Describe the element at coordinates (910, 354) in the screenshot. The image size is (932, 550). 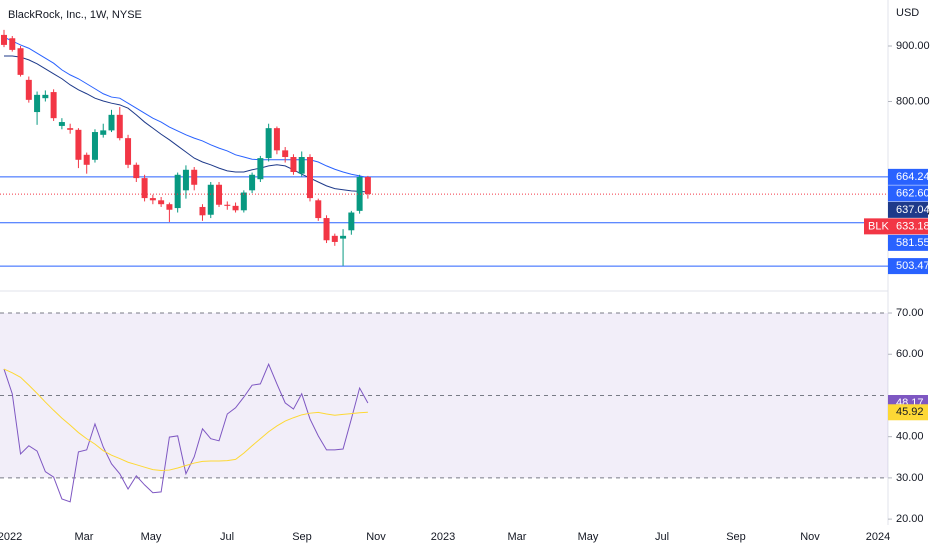
I see `y-tick-label: 60.00` at that location.